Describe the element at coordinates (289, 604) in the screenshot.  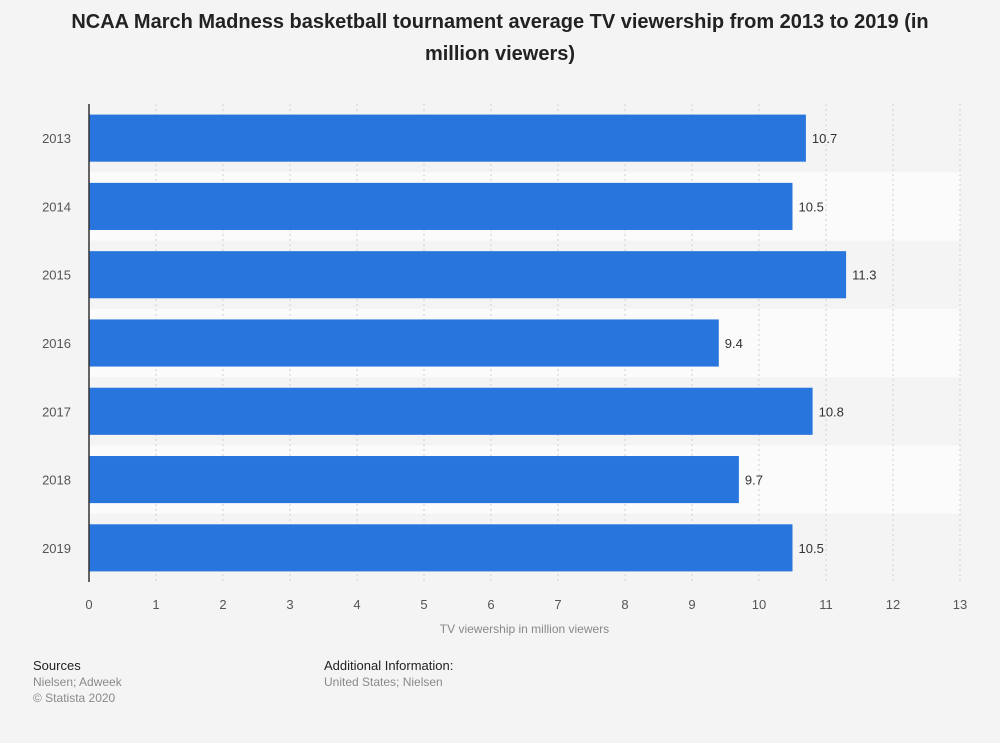
I see `x-tick-label: 3` at that location.